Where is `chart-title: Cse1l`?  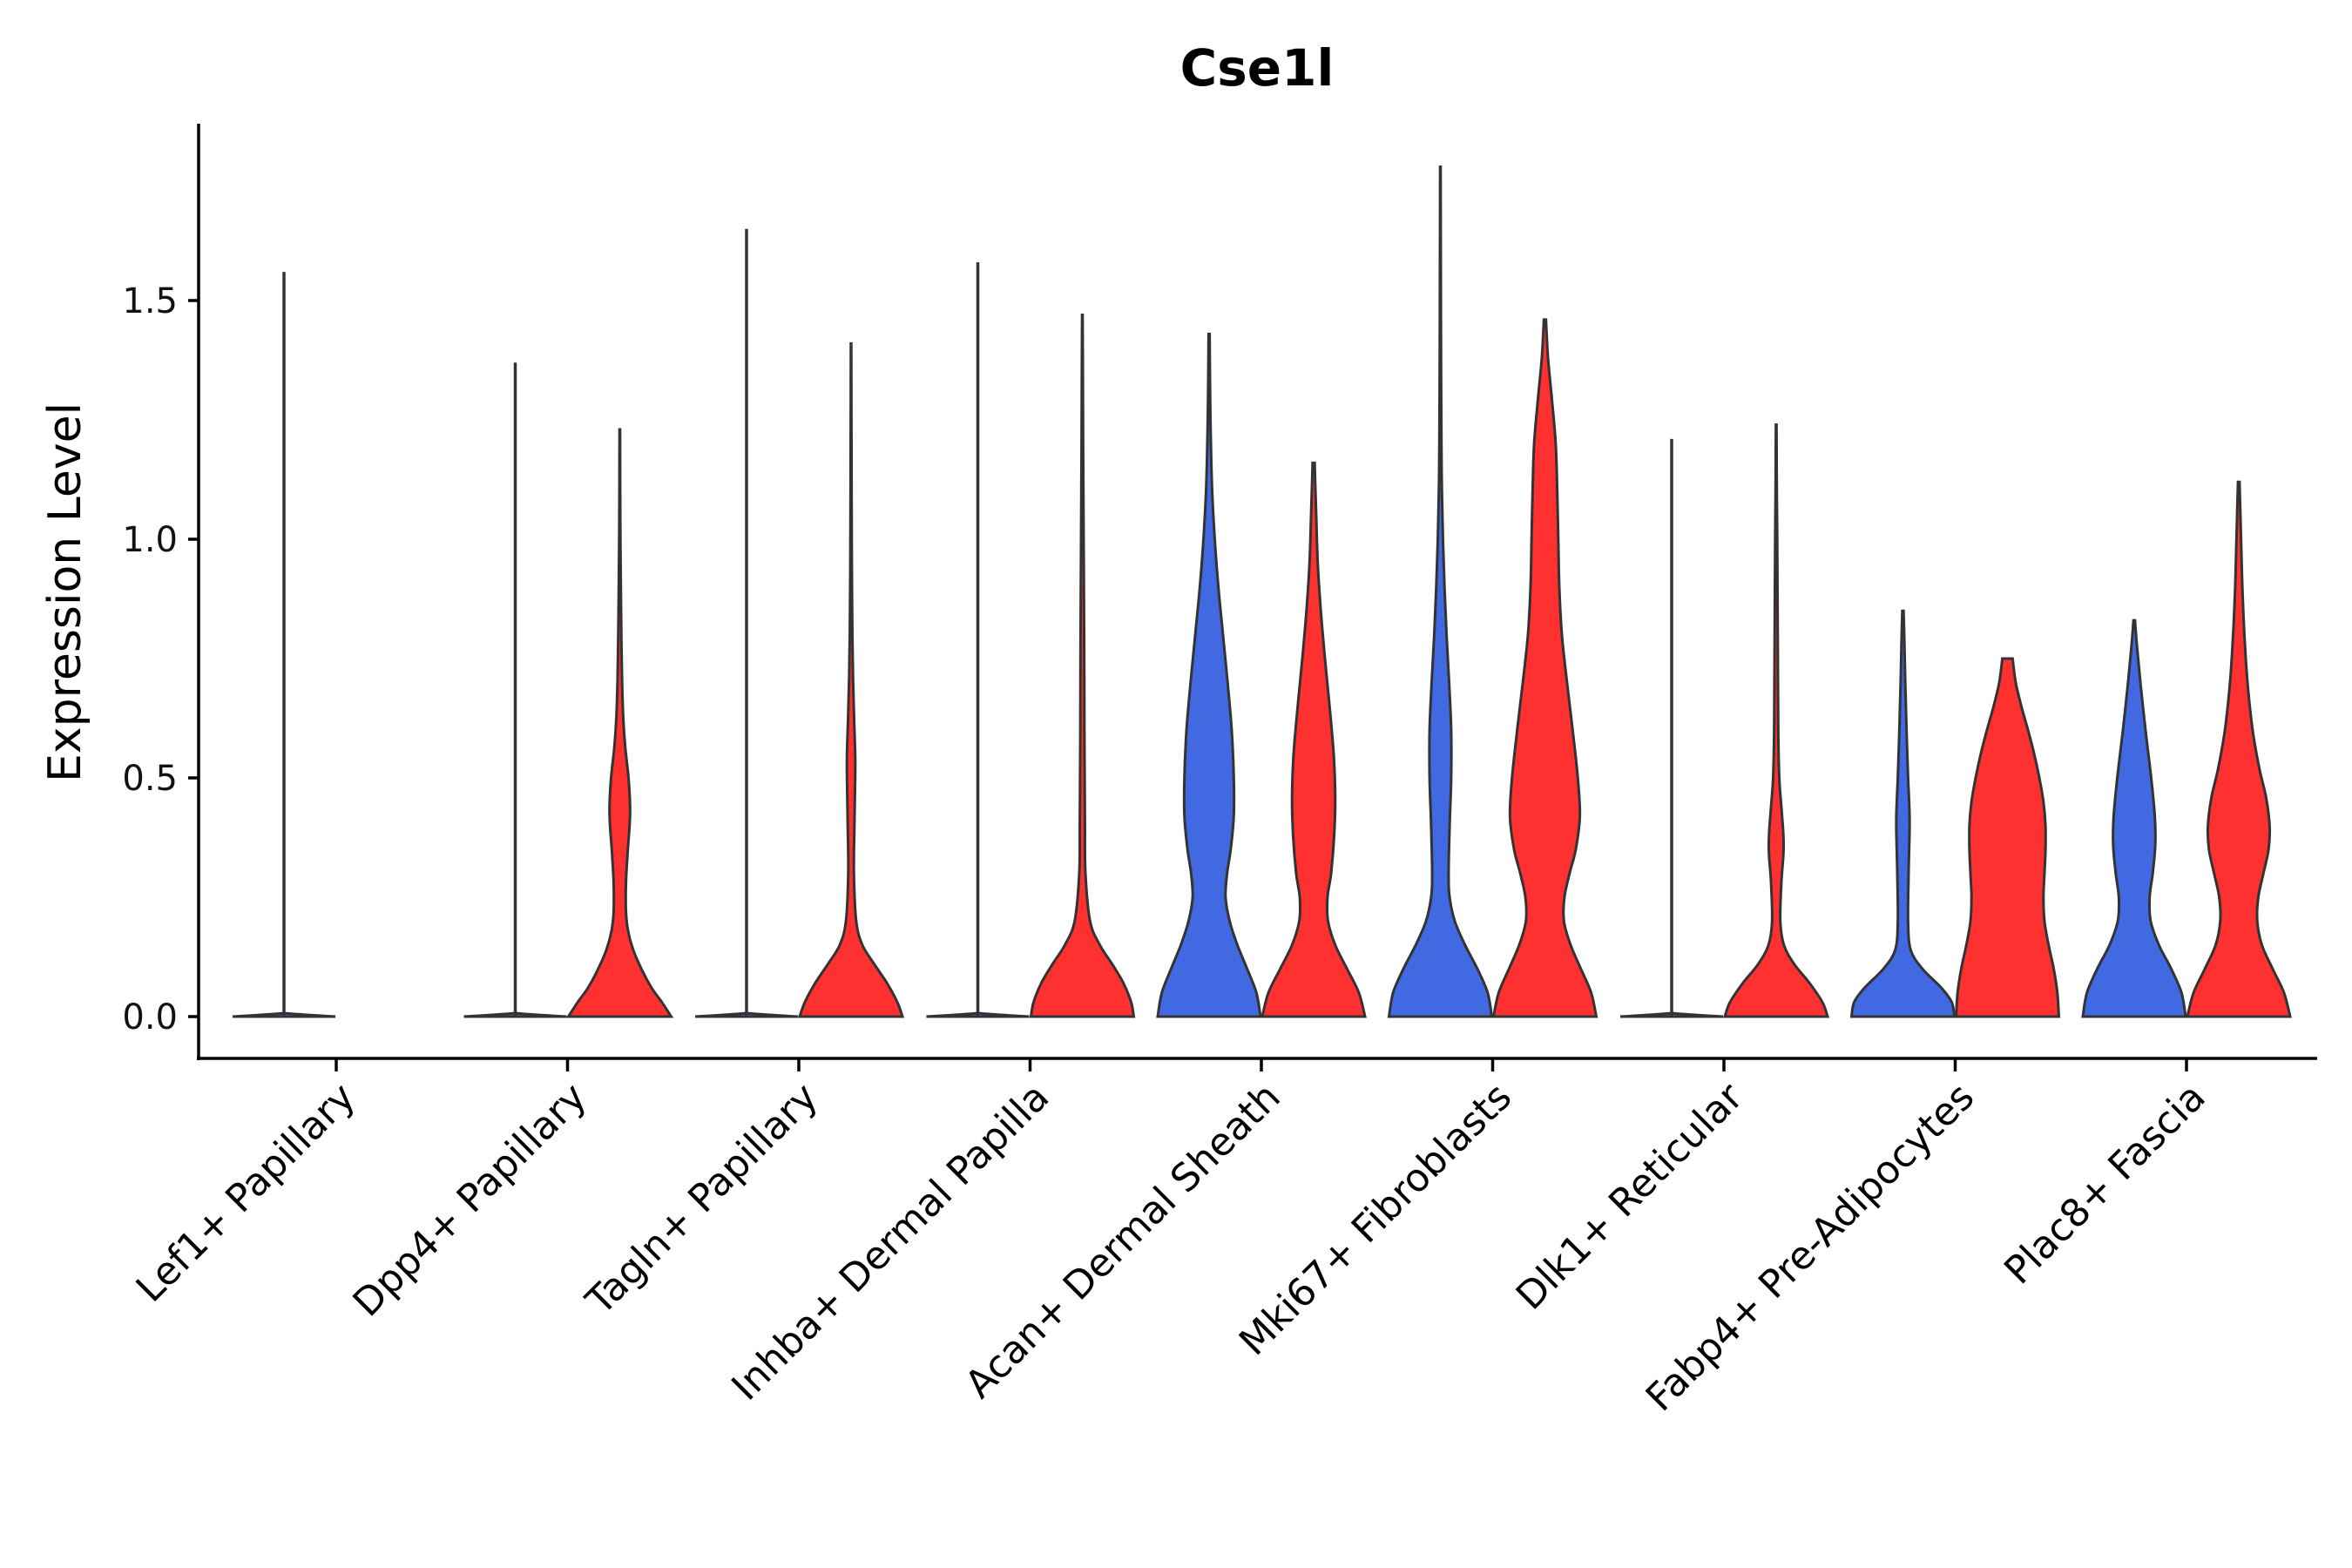
chart-title: Cse1l is located at coordinates (1257, 68).